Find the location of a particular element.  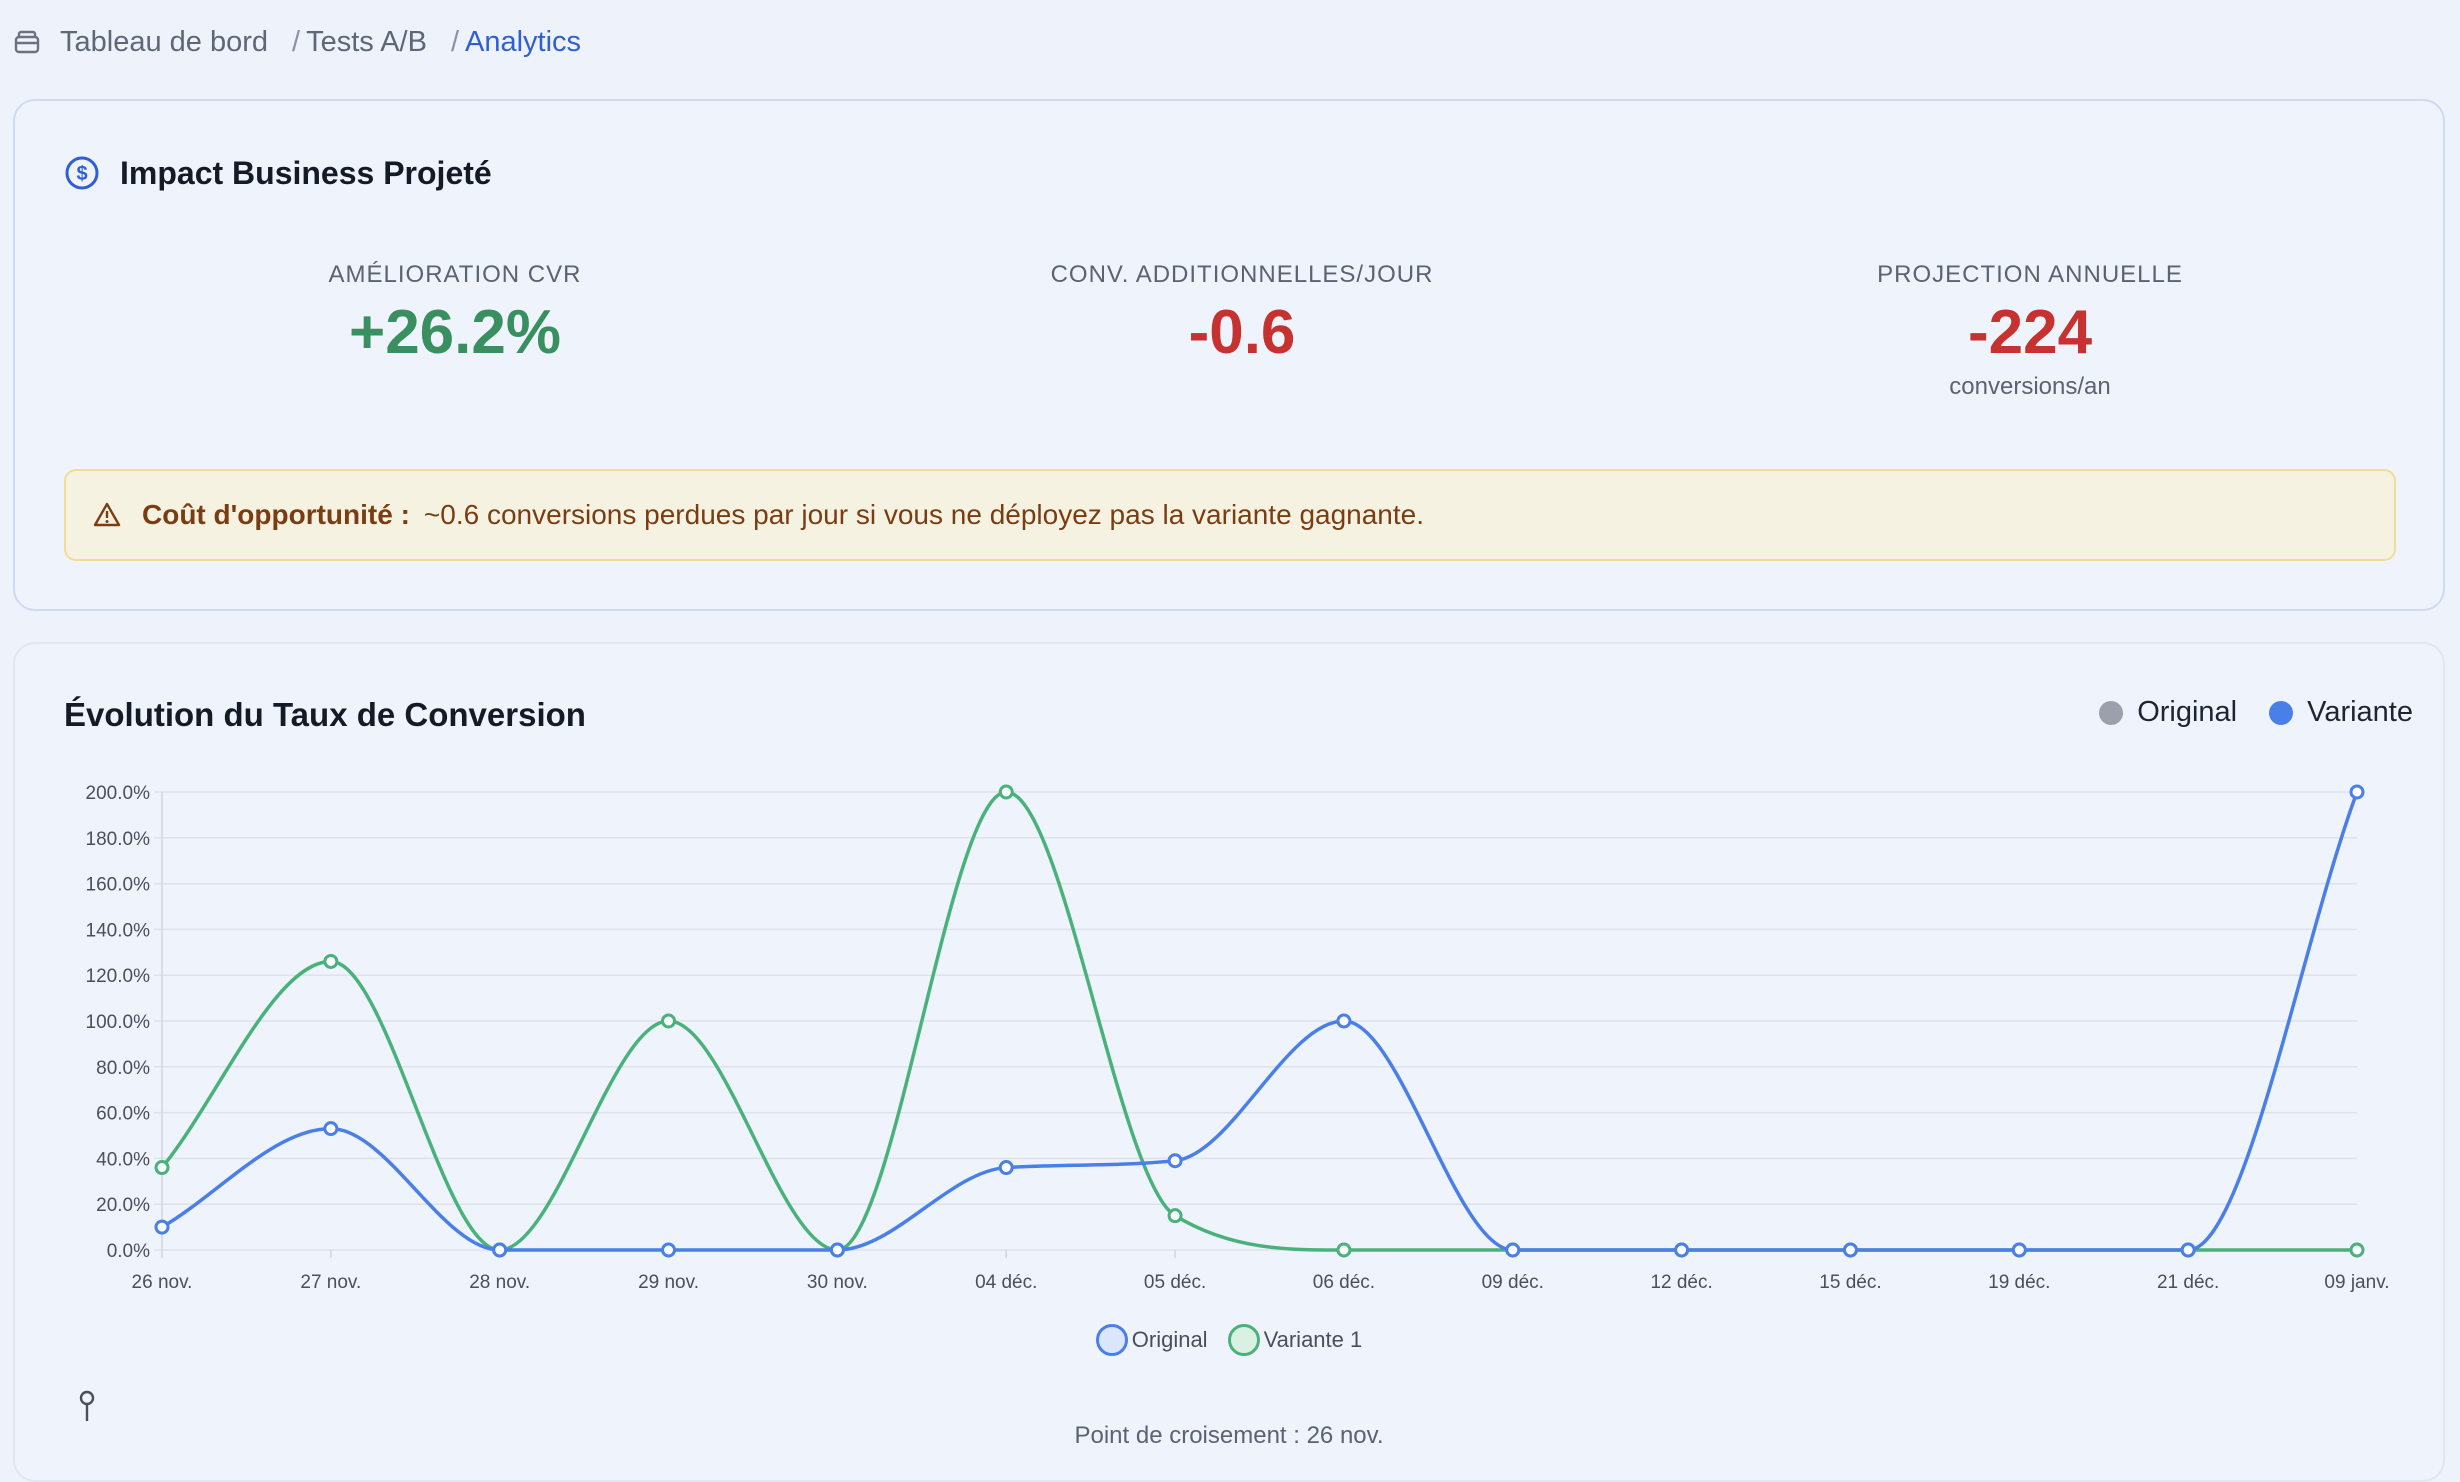

x-tick-label: 28 nov. is located at coordinates (499, 1282).